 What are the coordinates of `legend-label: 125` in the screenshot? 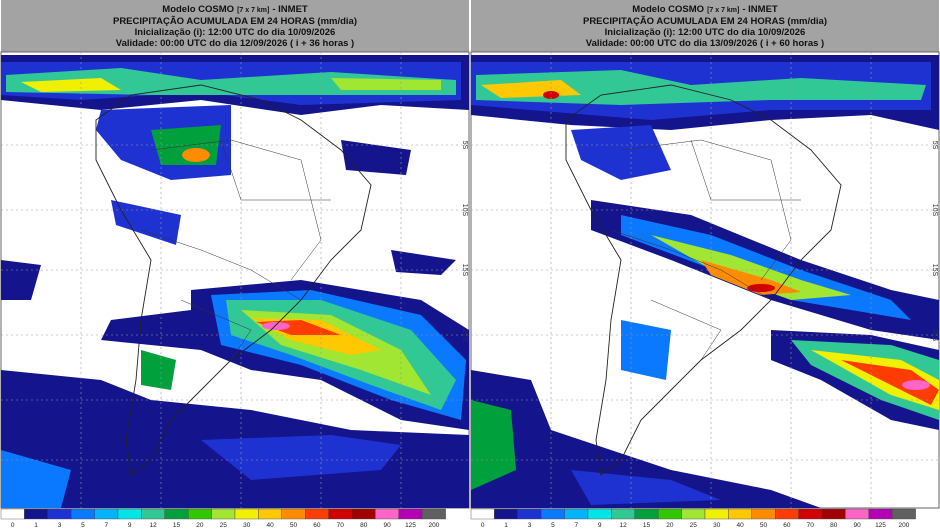 It's located at (880, 525).